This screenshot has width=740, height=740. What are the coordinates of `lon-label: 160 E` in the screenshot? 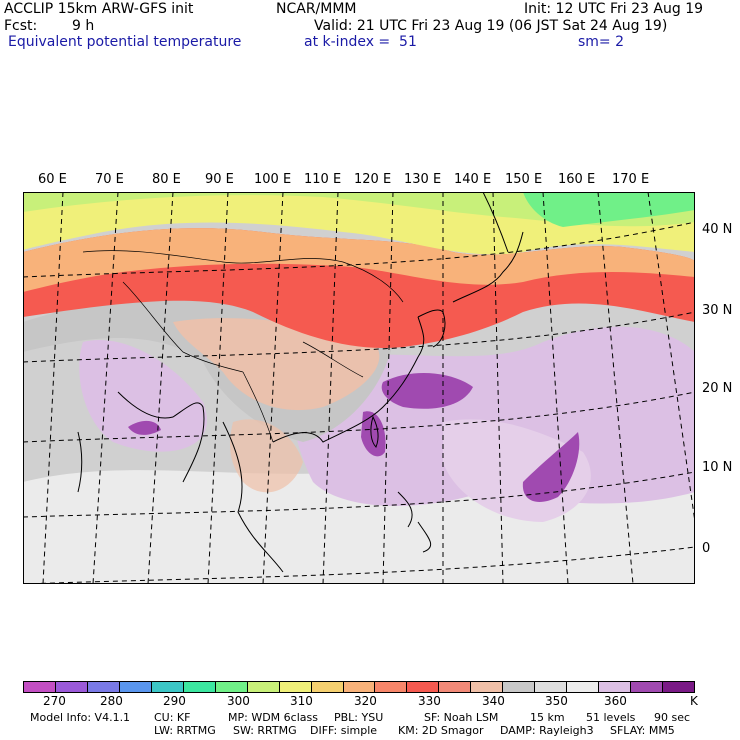 It's located at (577, 179).